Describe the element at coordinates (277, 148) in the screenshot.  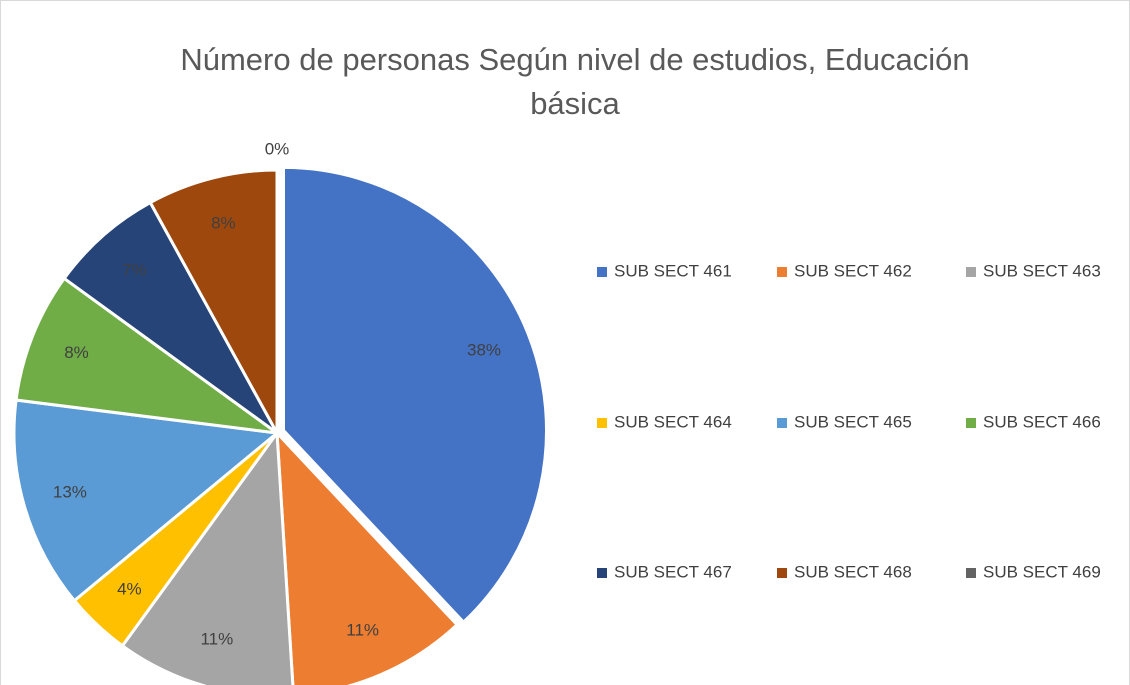
I see `data-label: 0%` at that location.